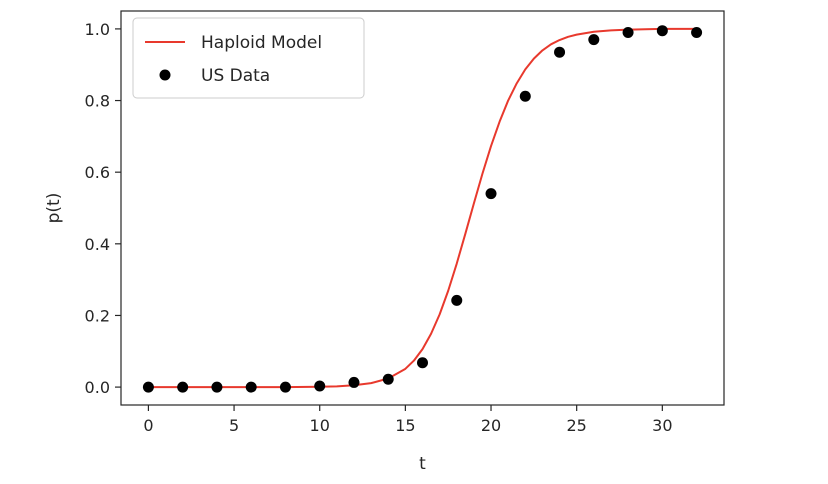 This screenshot has width=828, height=484. Describe the element at coordinates (97, 101) in the screenshot. I see `y-tick-label: 0.8` at that location.